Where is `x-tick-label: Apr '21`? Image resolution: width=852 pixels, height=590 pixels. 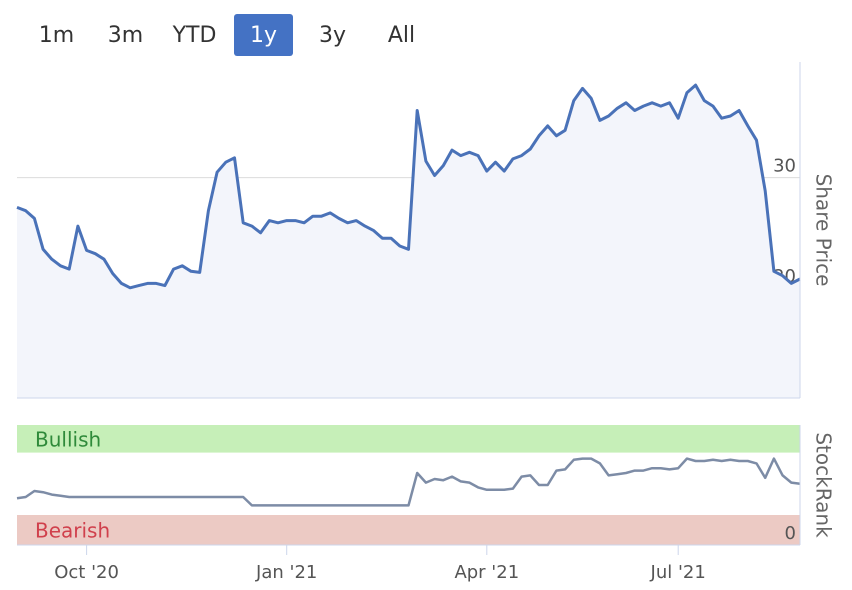
x-tick-label: Apr '21 is located at coordinates (486, 572).